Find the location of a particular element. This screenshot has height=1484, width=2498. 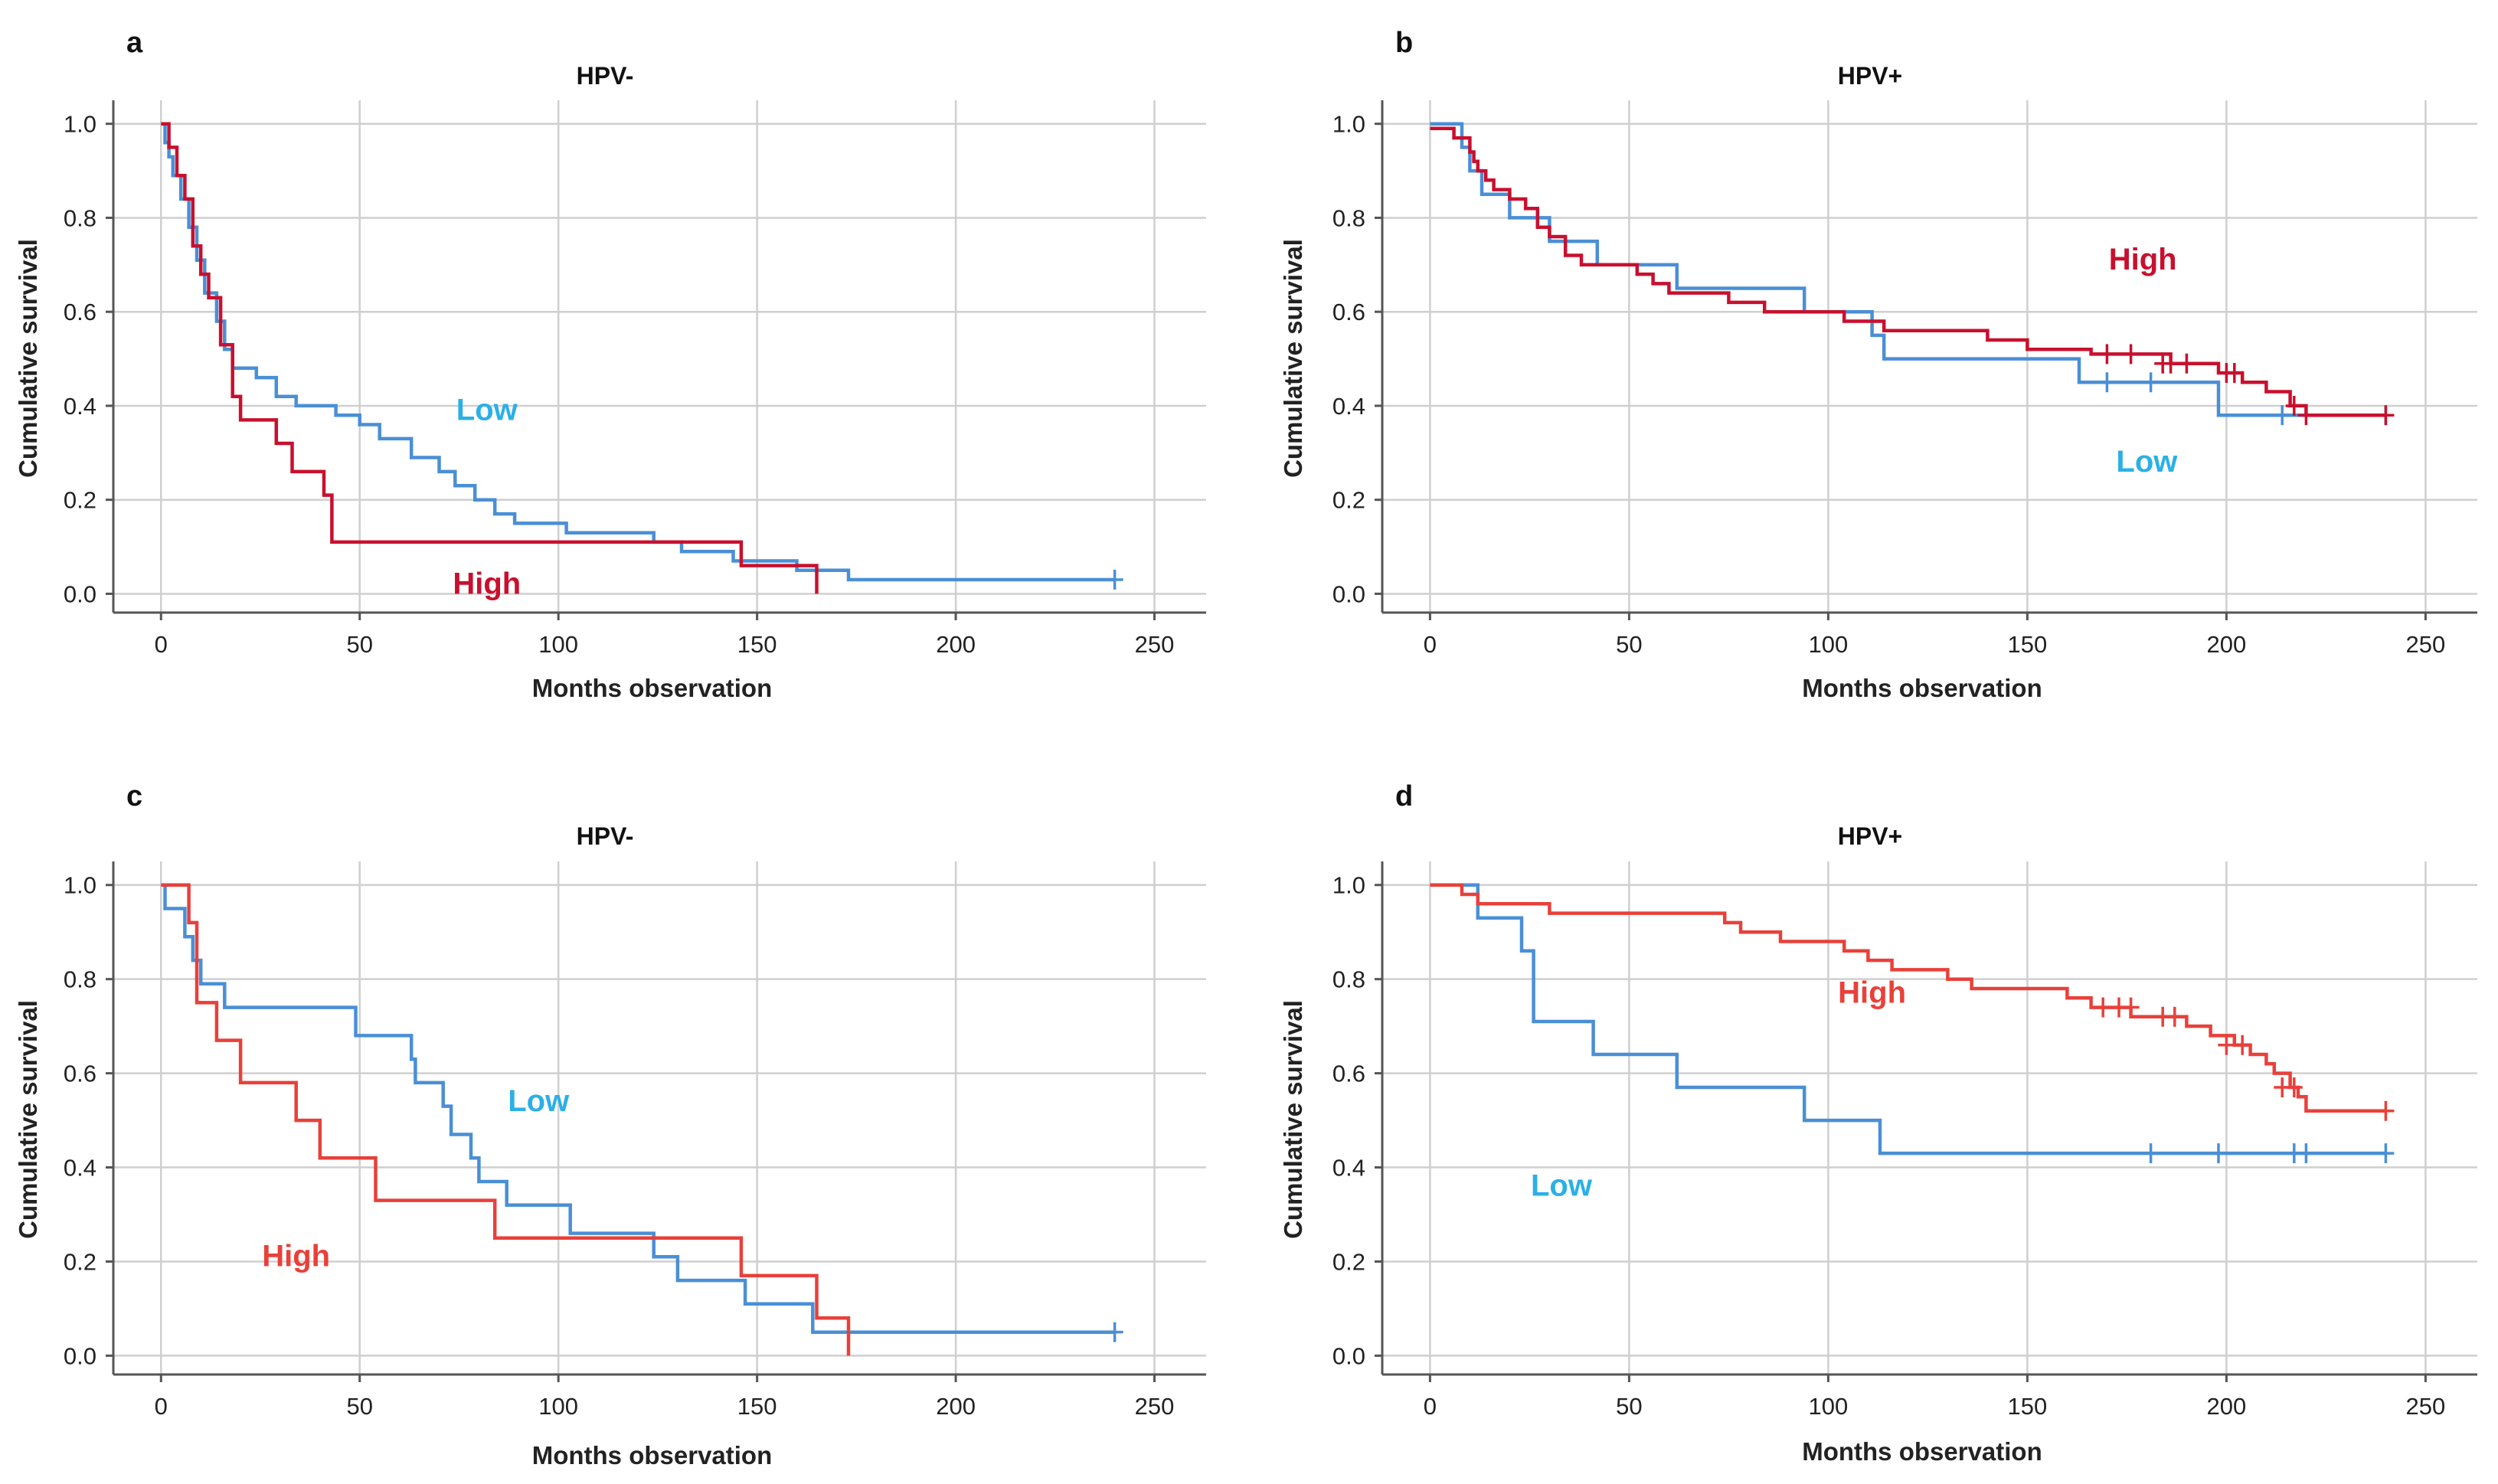

panel-letter: d is located at coordinates (1404, 796).